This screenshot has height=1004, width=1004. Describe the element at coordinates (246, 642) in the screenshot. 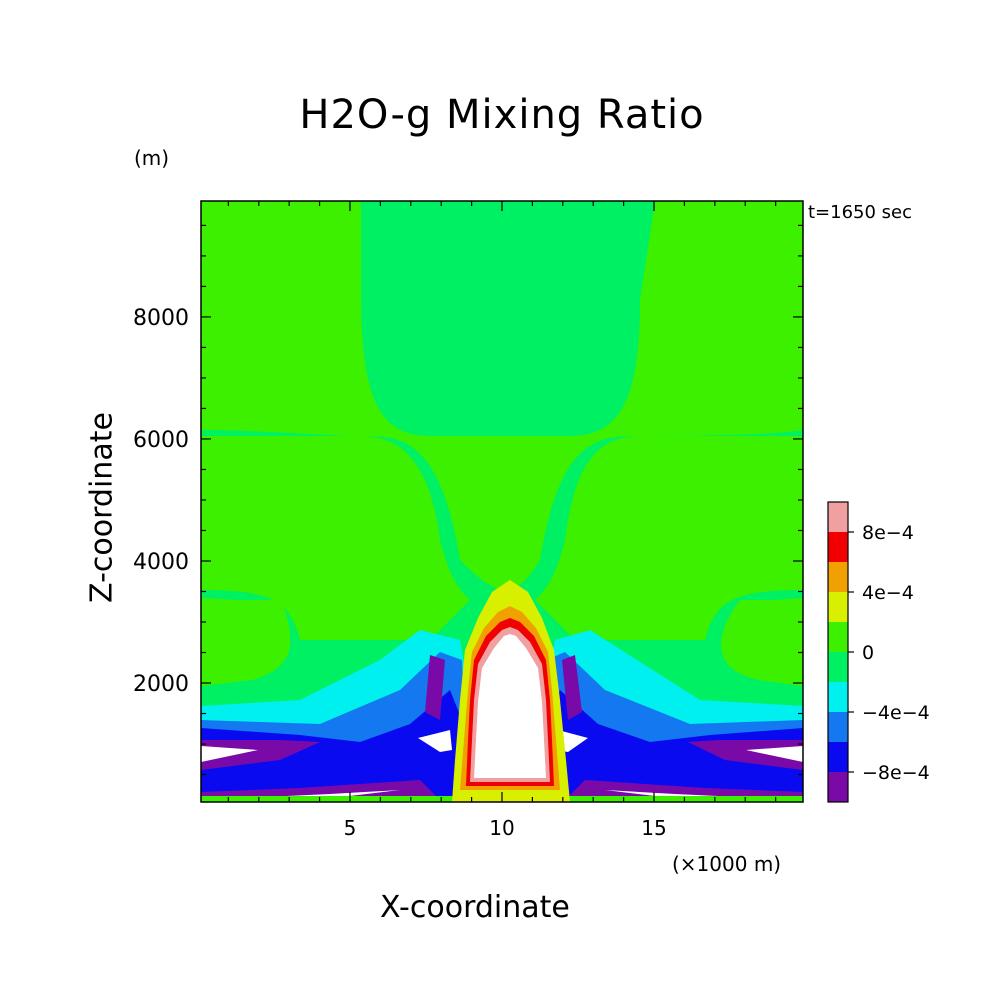

I see `region-left-positive-pocket` at that location.